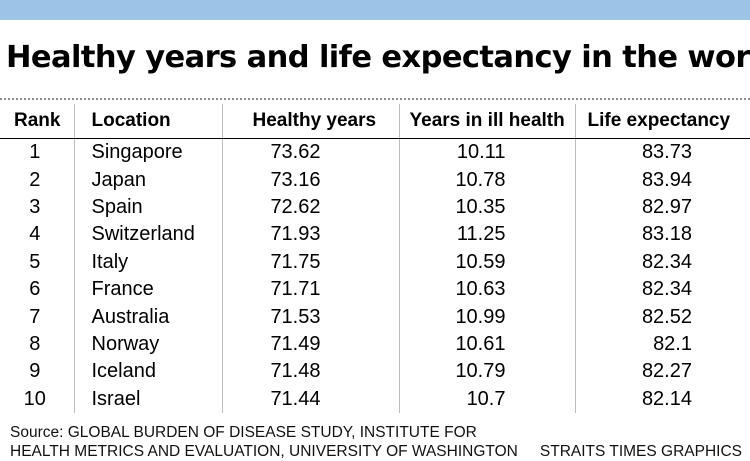  I want to click on table-row: 4 Switzerland 71.93 11.25 83.18, so click(375, 235).